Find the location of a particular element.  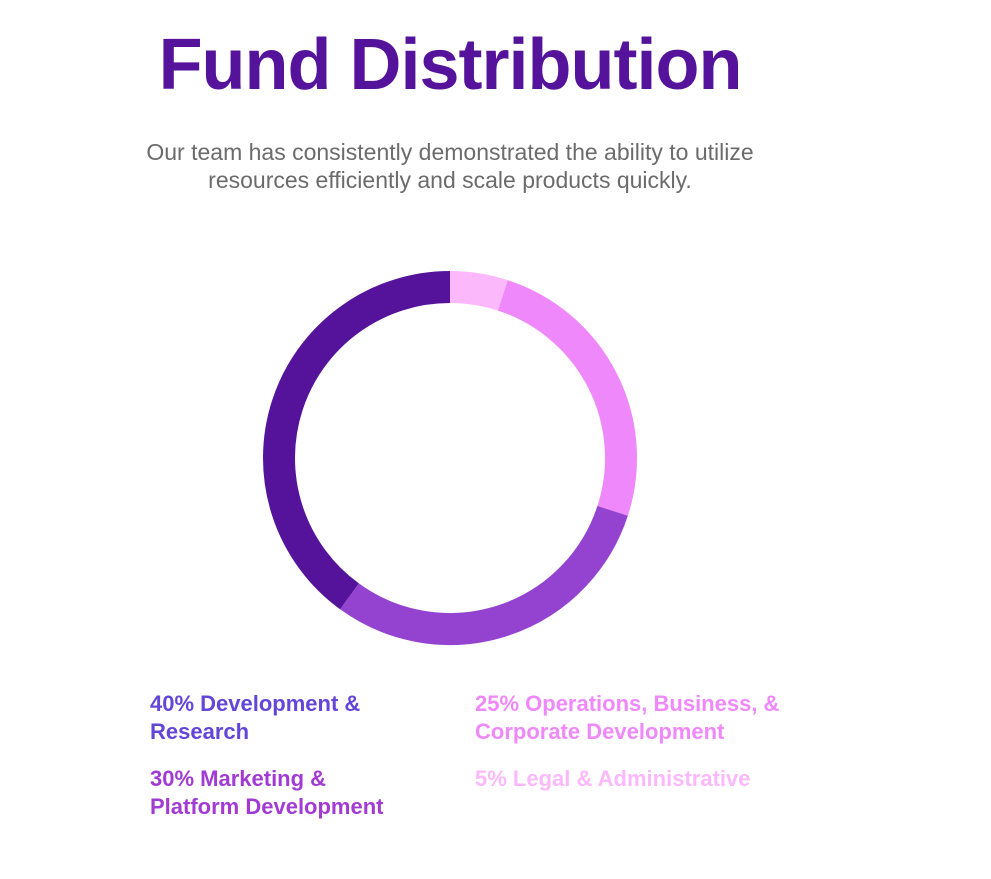

legend-label-line-1: 40% Development & is located at coordinates (255, 703).